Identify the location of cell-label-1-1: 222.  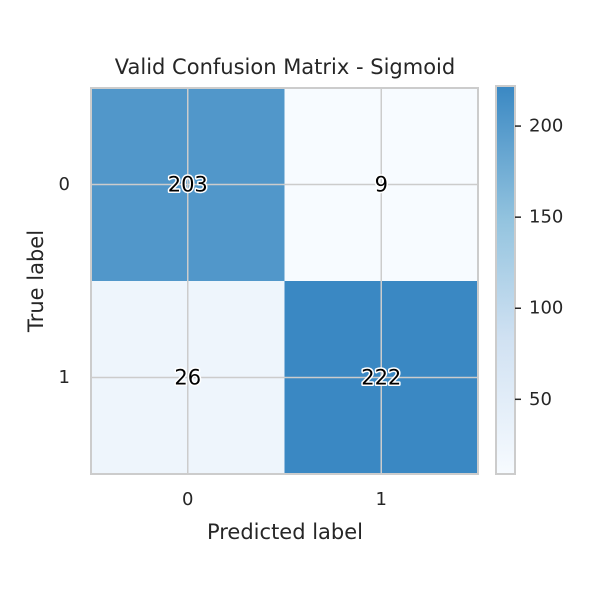
(381, 378).